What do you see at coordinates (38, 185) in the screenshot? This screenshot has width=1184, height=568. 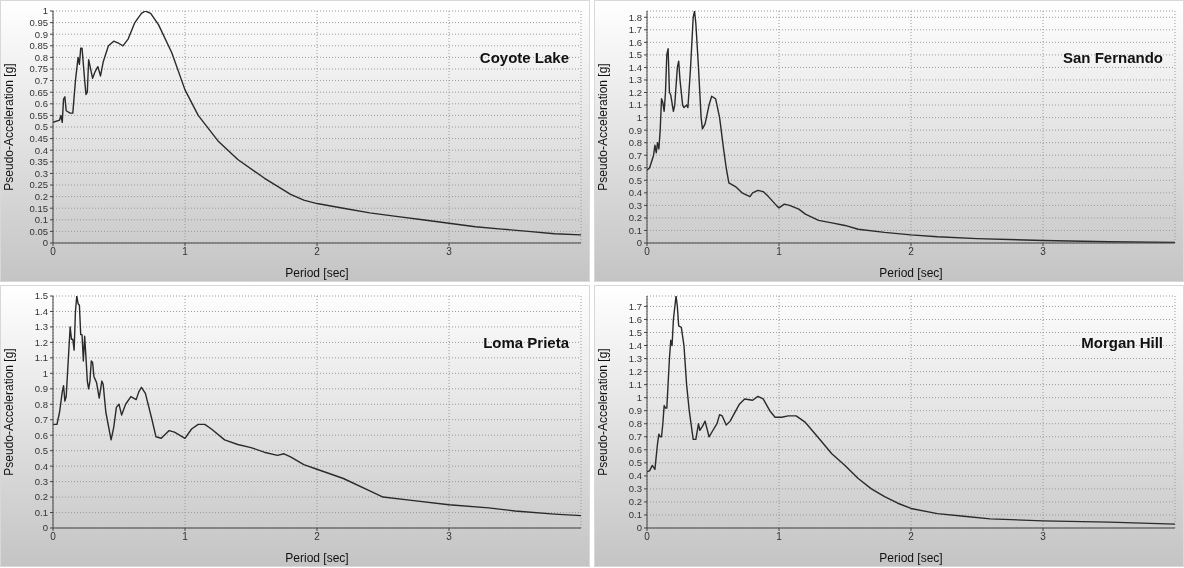 I see `y-tick-label: 0.25` at bounding box center [38, 185].